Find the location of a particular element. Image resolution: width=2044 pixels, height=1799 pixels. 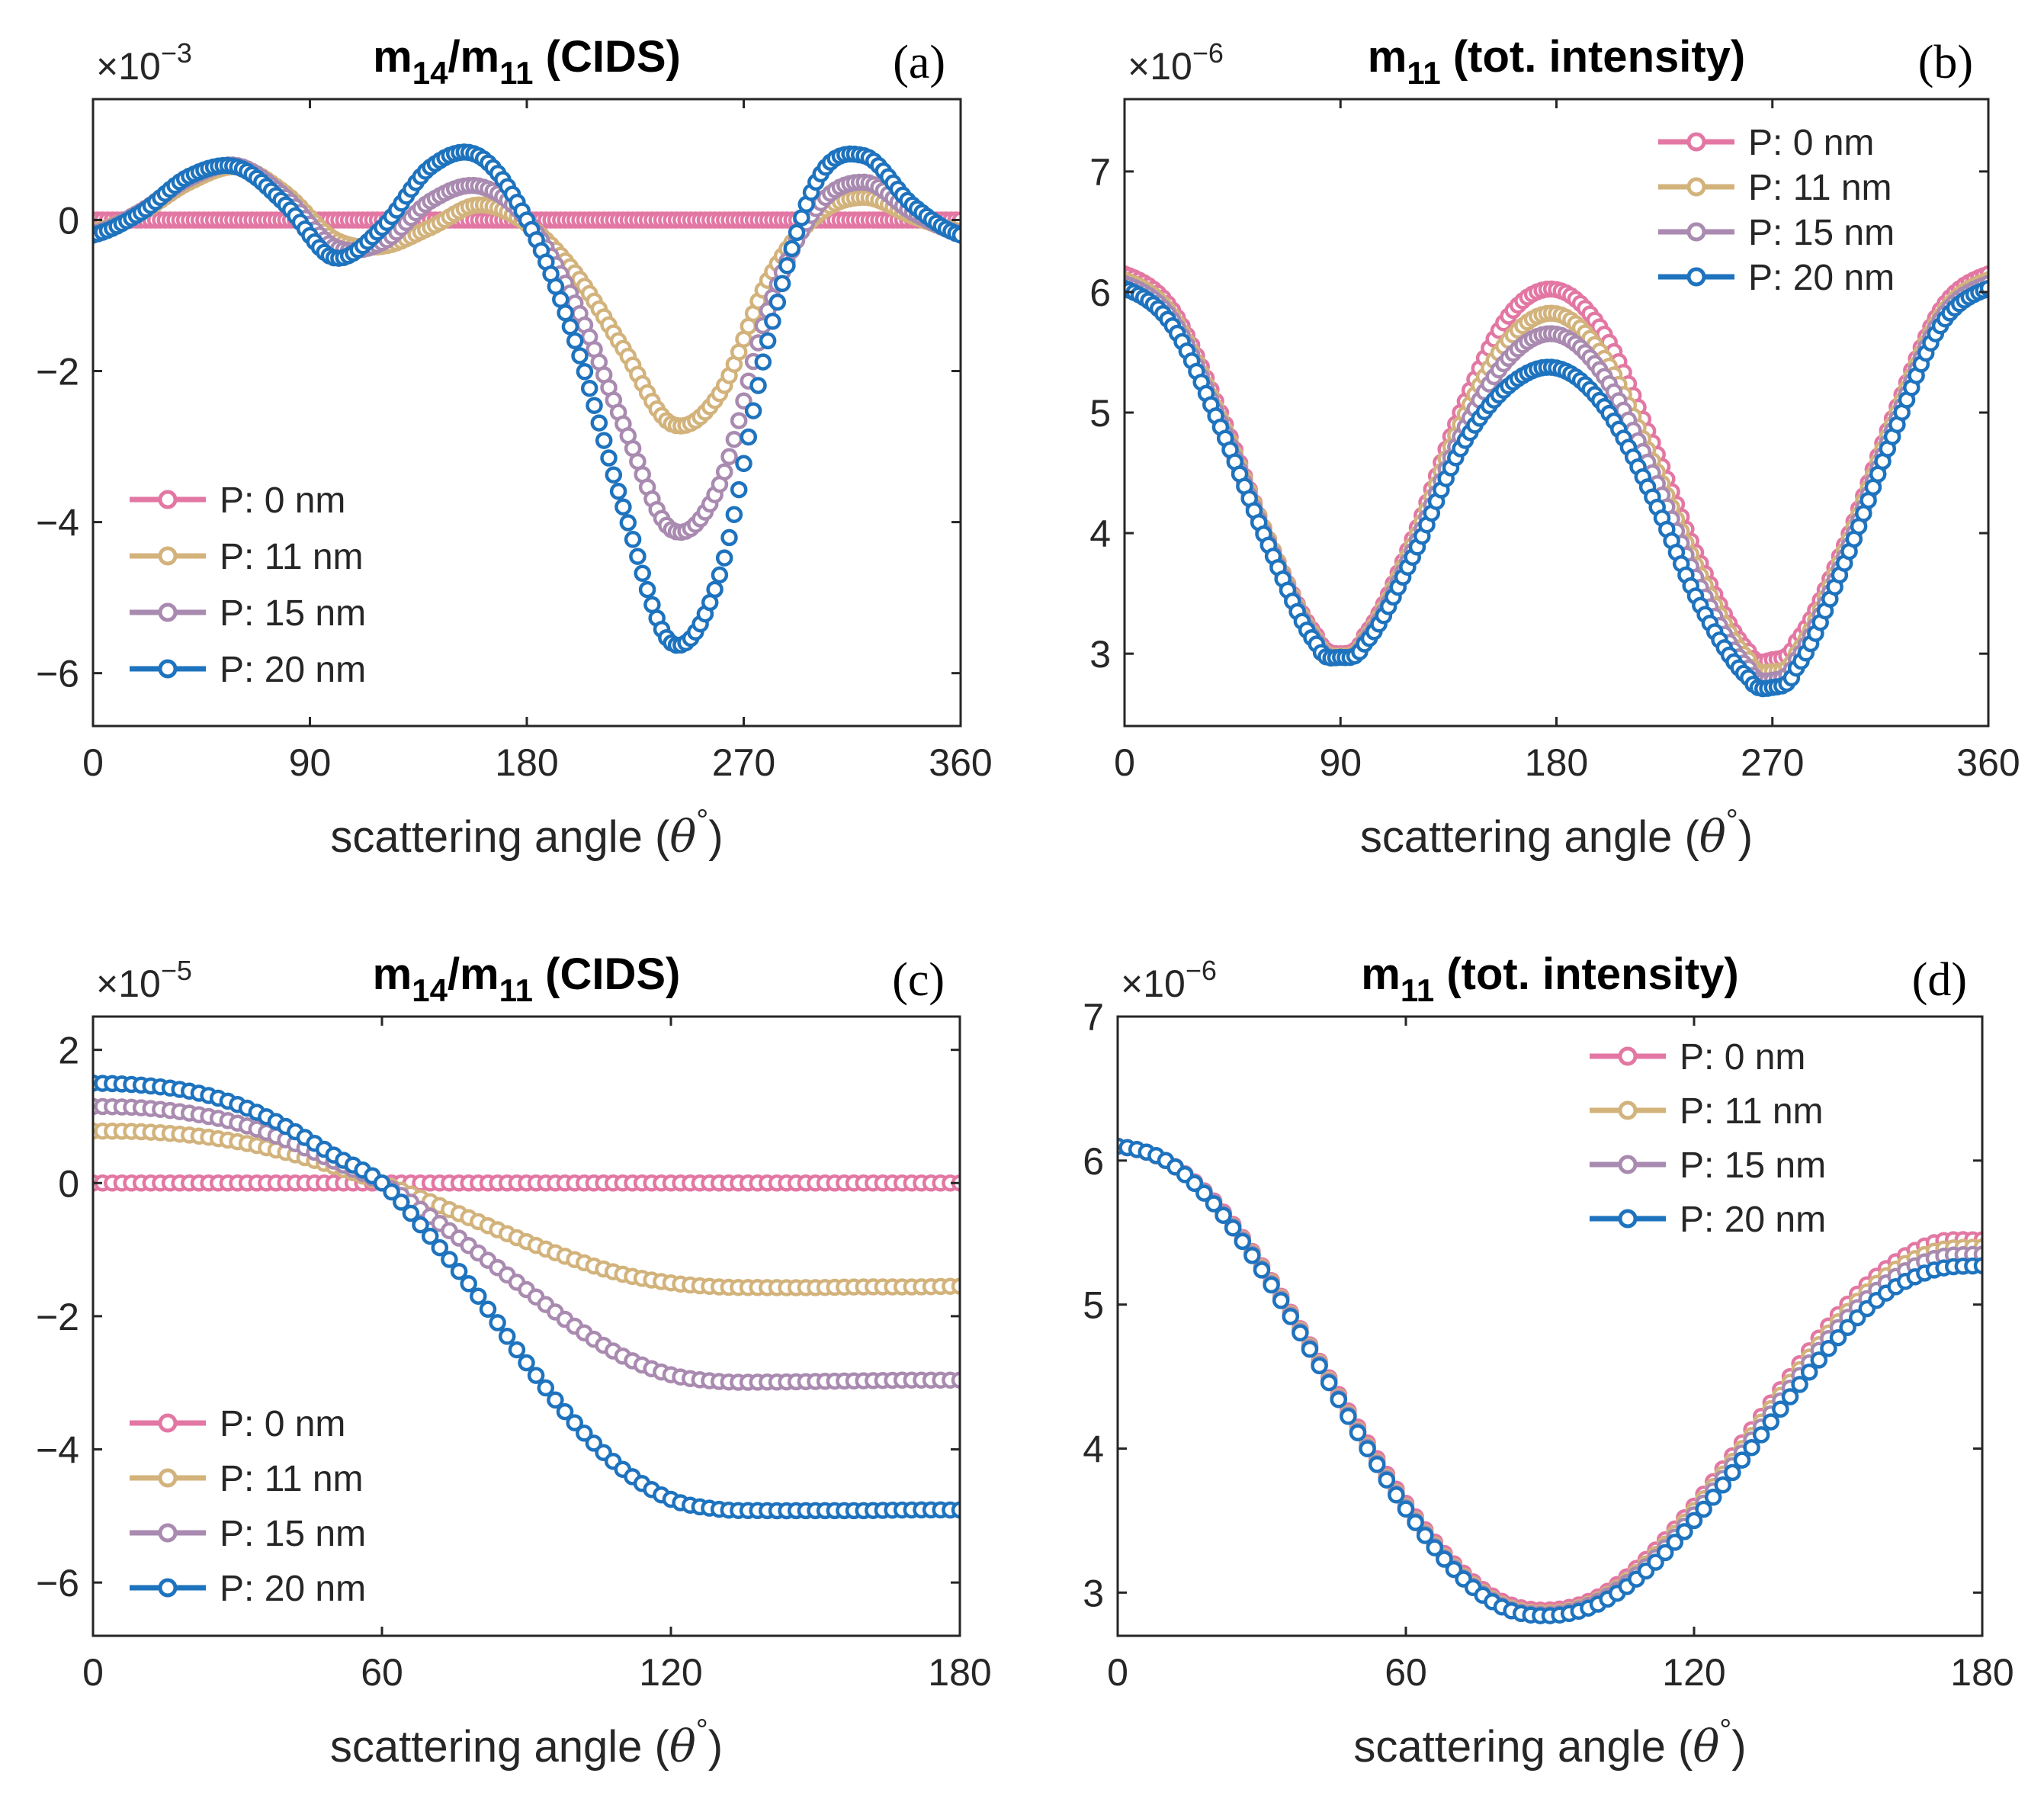

panel-label: (d) is located at coordinates (1940, 980).